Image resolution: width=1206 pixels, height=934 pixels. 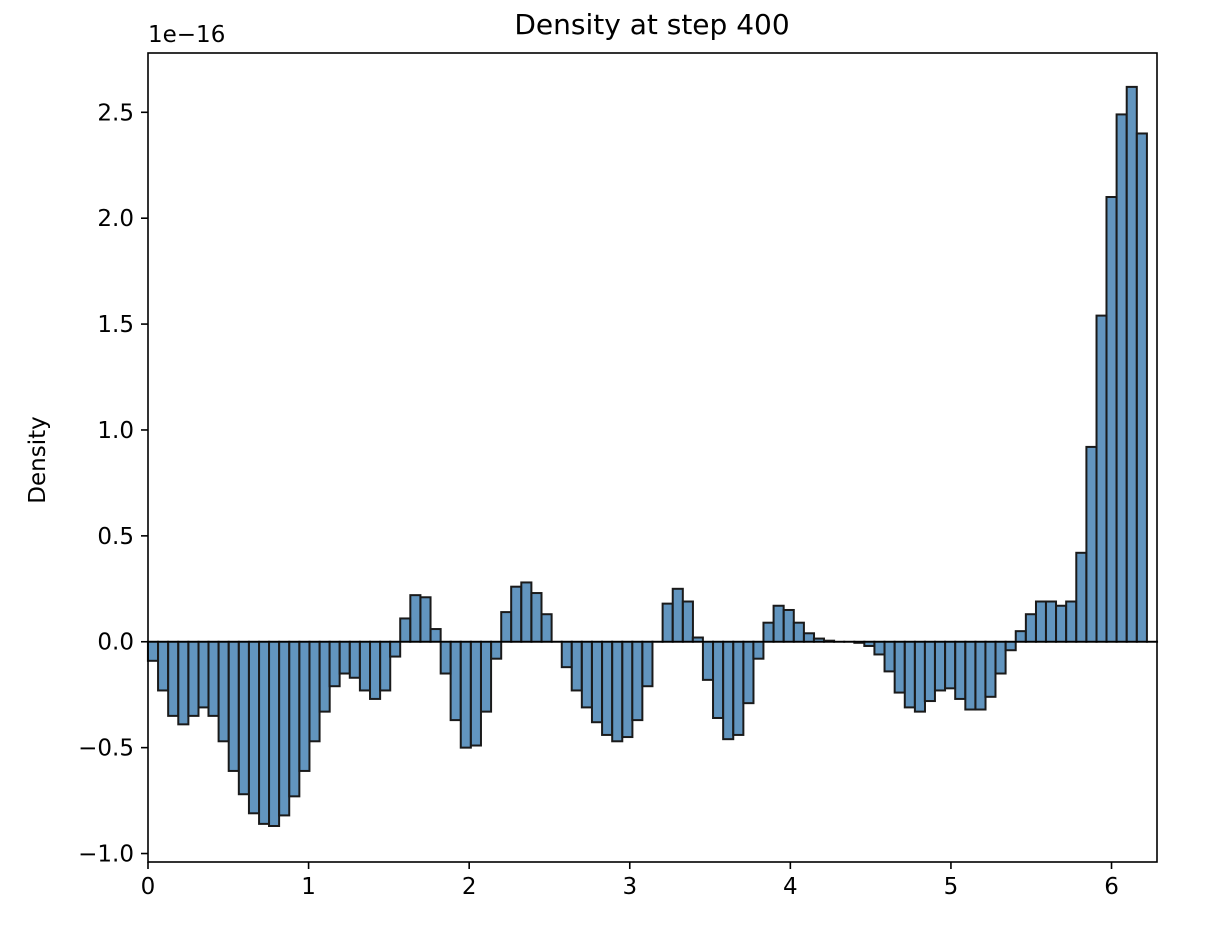 I want to click on chart-title: Density at step 400, so click(x=651, y=24).